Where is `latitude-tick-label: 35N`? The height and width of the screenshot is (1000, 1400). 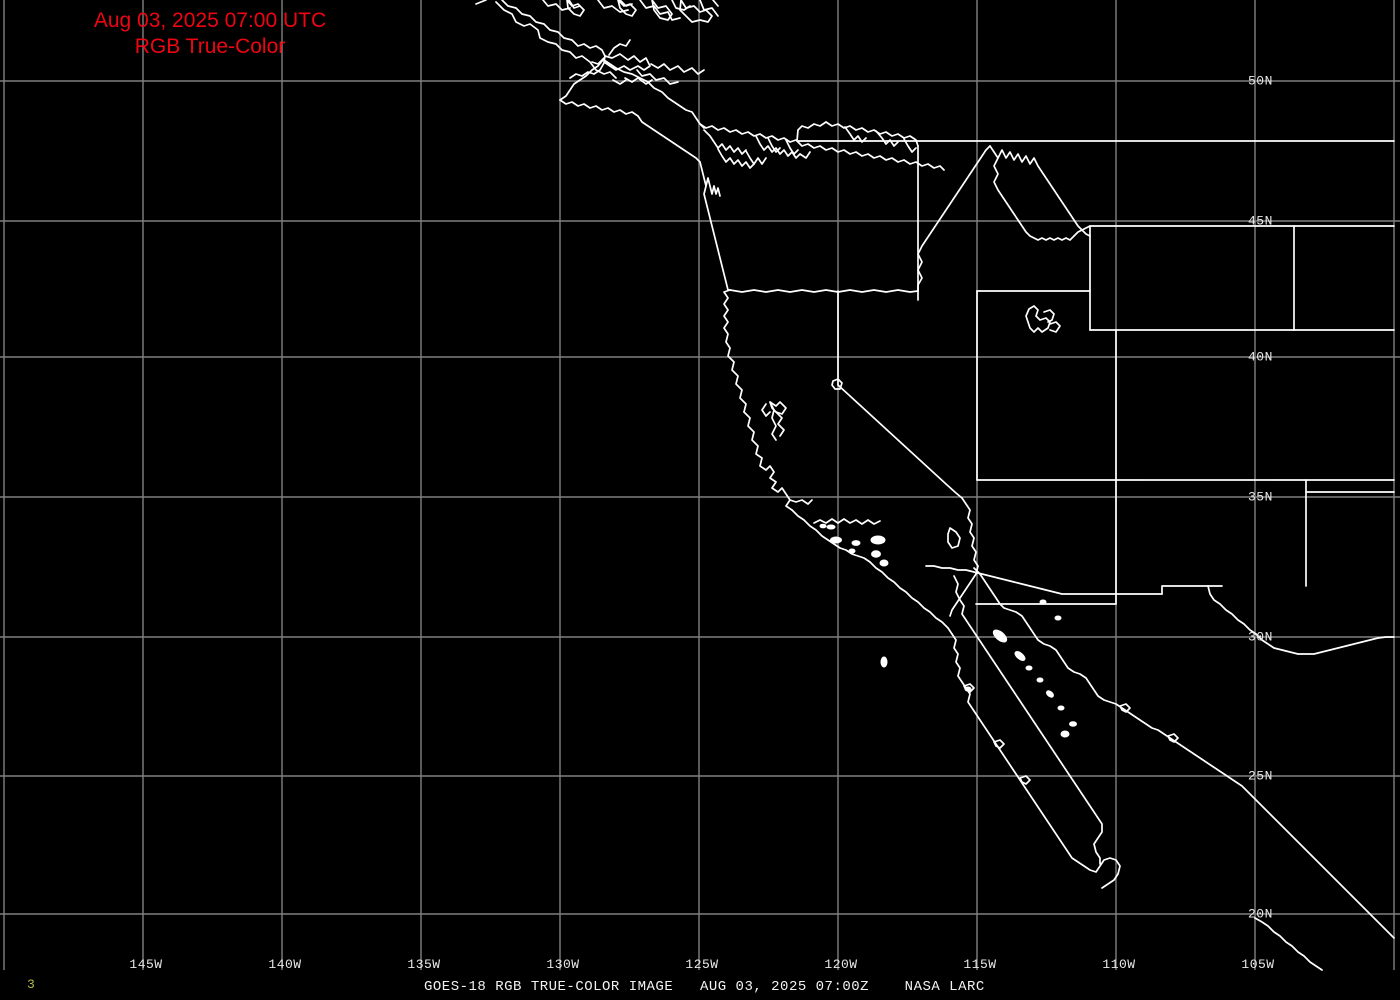
latitude-tick-label: 35N is located at coordinates (1260, 497).